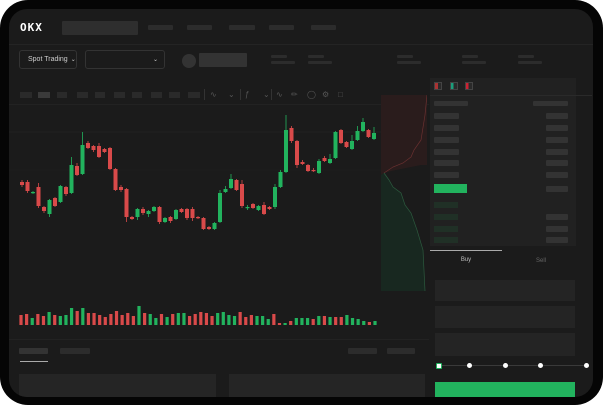  What do you see at coordinates (505, 344) in the screenshot?
I see `total-input` at bounding box center [505, 344].